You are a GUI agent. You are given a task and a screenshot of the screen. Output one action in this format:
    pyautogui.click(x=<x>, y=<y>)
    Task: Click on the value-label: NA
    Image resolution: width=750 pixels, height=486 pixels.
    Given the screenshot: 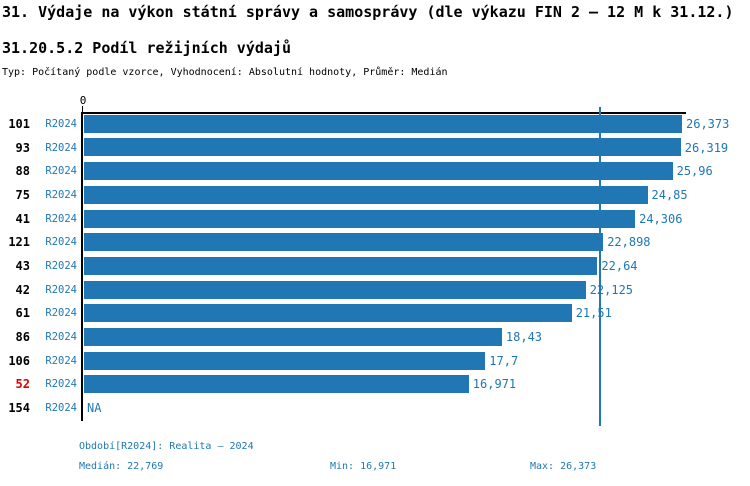 What is the action you would take?
    pyautogui.click(x=94, y=408)
    